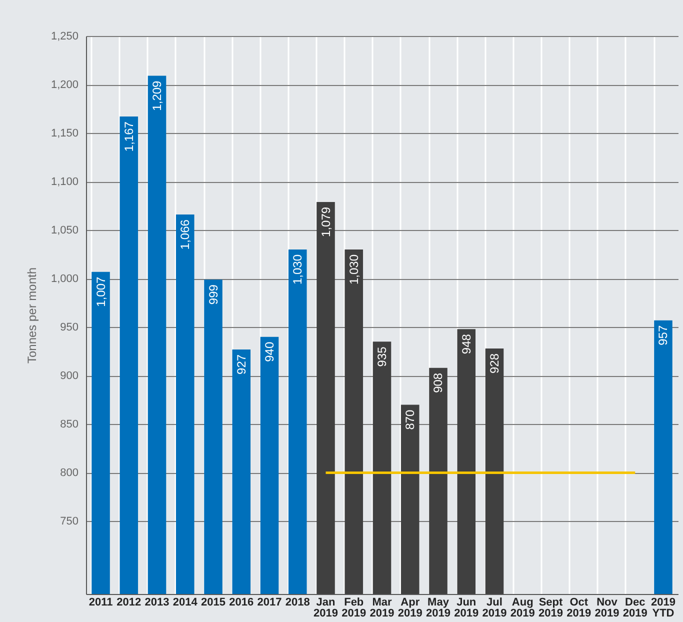 This screenshot has width=683, height=622. What do you see at coordinates (579, 608) in the screenshot?
I see `x-tick-label: Oct 2019` at bounding box center [579, 608].